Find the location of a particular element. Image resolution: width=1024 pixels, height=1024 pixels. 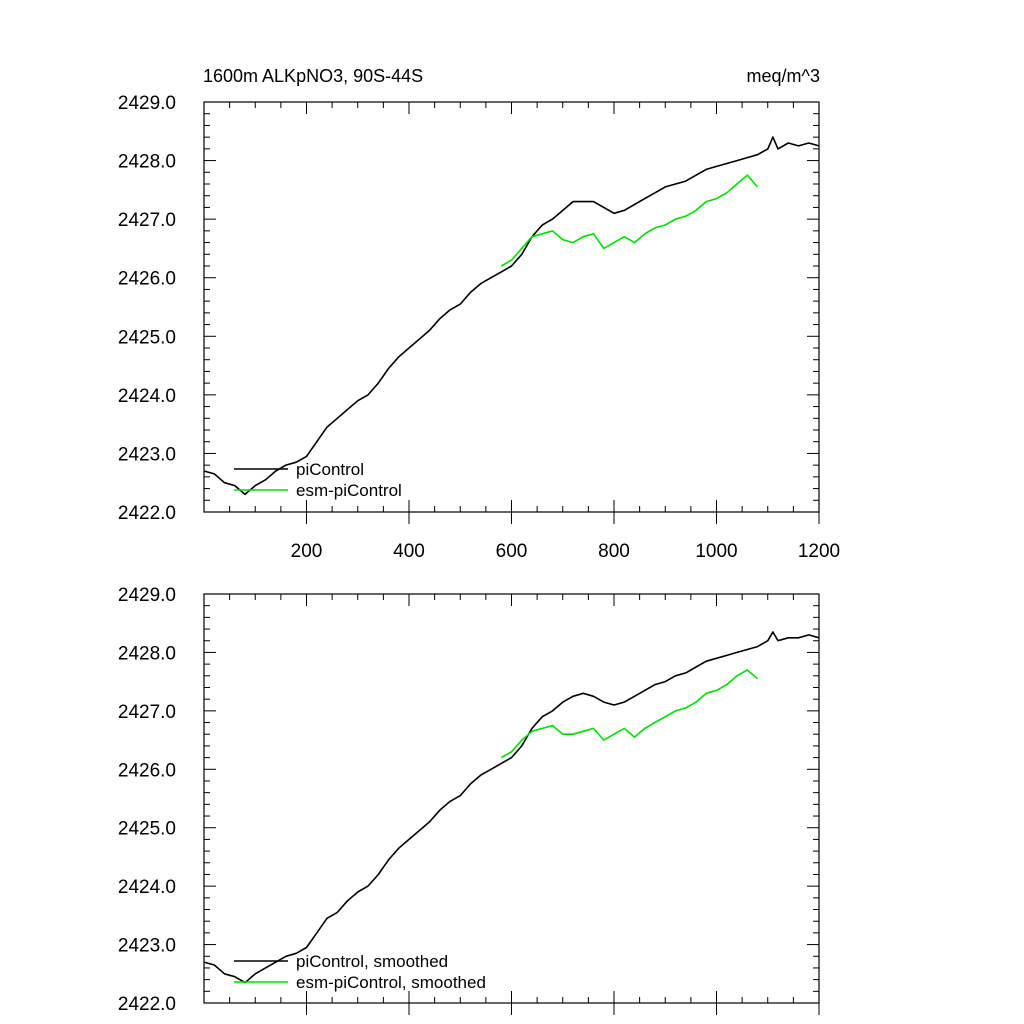

legend-label-picontrol-smoothed: piControl, smoothed is located at coordinates (372, 961).